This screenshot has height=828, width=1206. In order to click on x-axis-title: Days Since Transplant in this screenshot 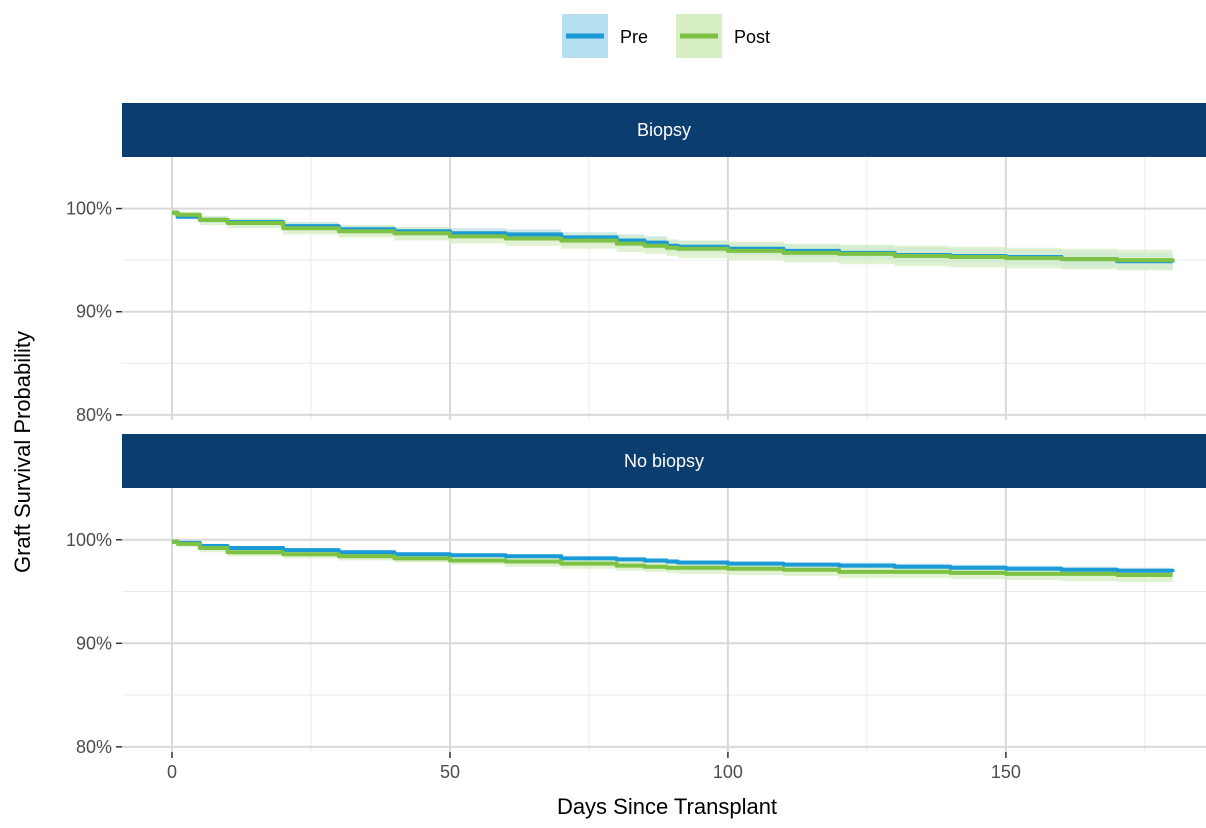, I will do `click(667, 806)`.